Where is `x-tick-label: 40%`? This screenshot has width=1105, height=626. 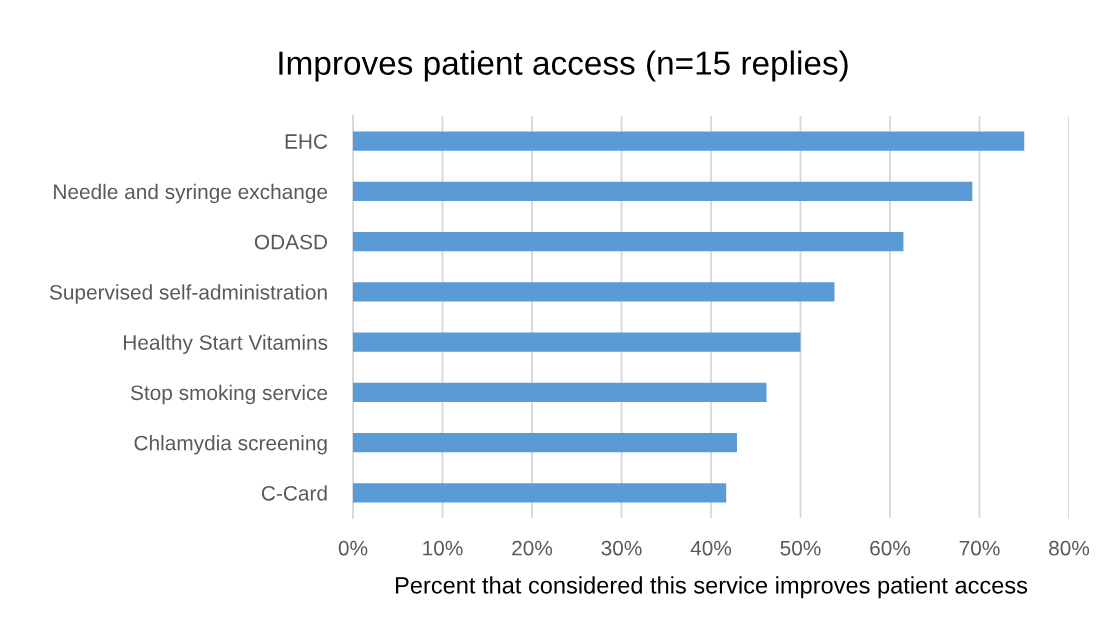 x-tick-label: 40% is located at coordinates (711, 548).